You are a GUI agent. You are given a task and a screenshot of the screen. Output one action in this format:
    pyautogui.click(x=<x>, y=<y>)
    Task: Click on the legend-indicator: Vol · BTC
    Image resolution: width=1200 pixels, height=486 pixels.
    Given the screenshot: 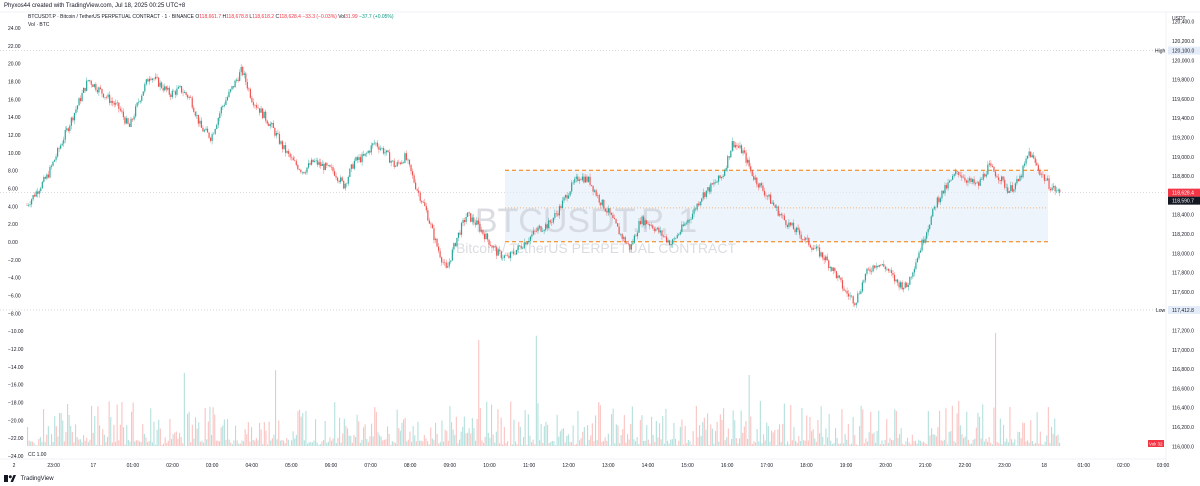 What is the action you would take?
    pyautogui.click(x=39, y=25)
    